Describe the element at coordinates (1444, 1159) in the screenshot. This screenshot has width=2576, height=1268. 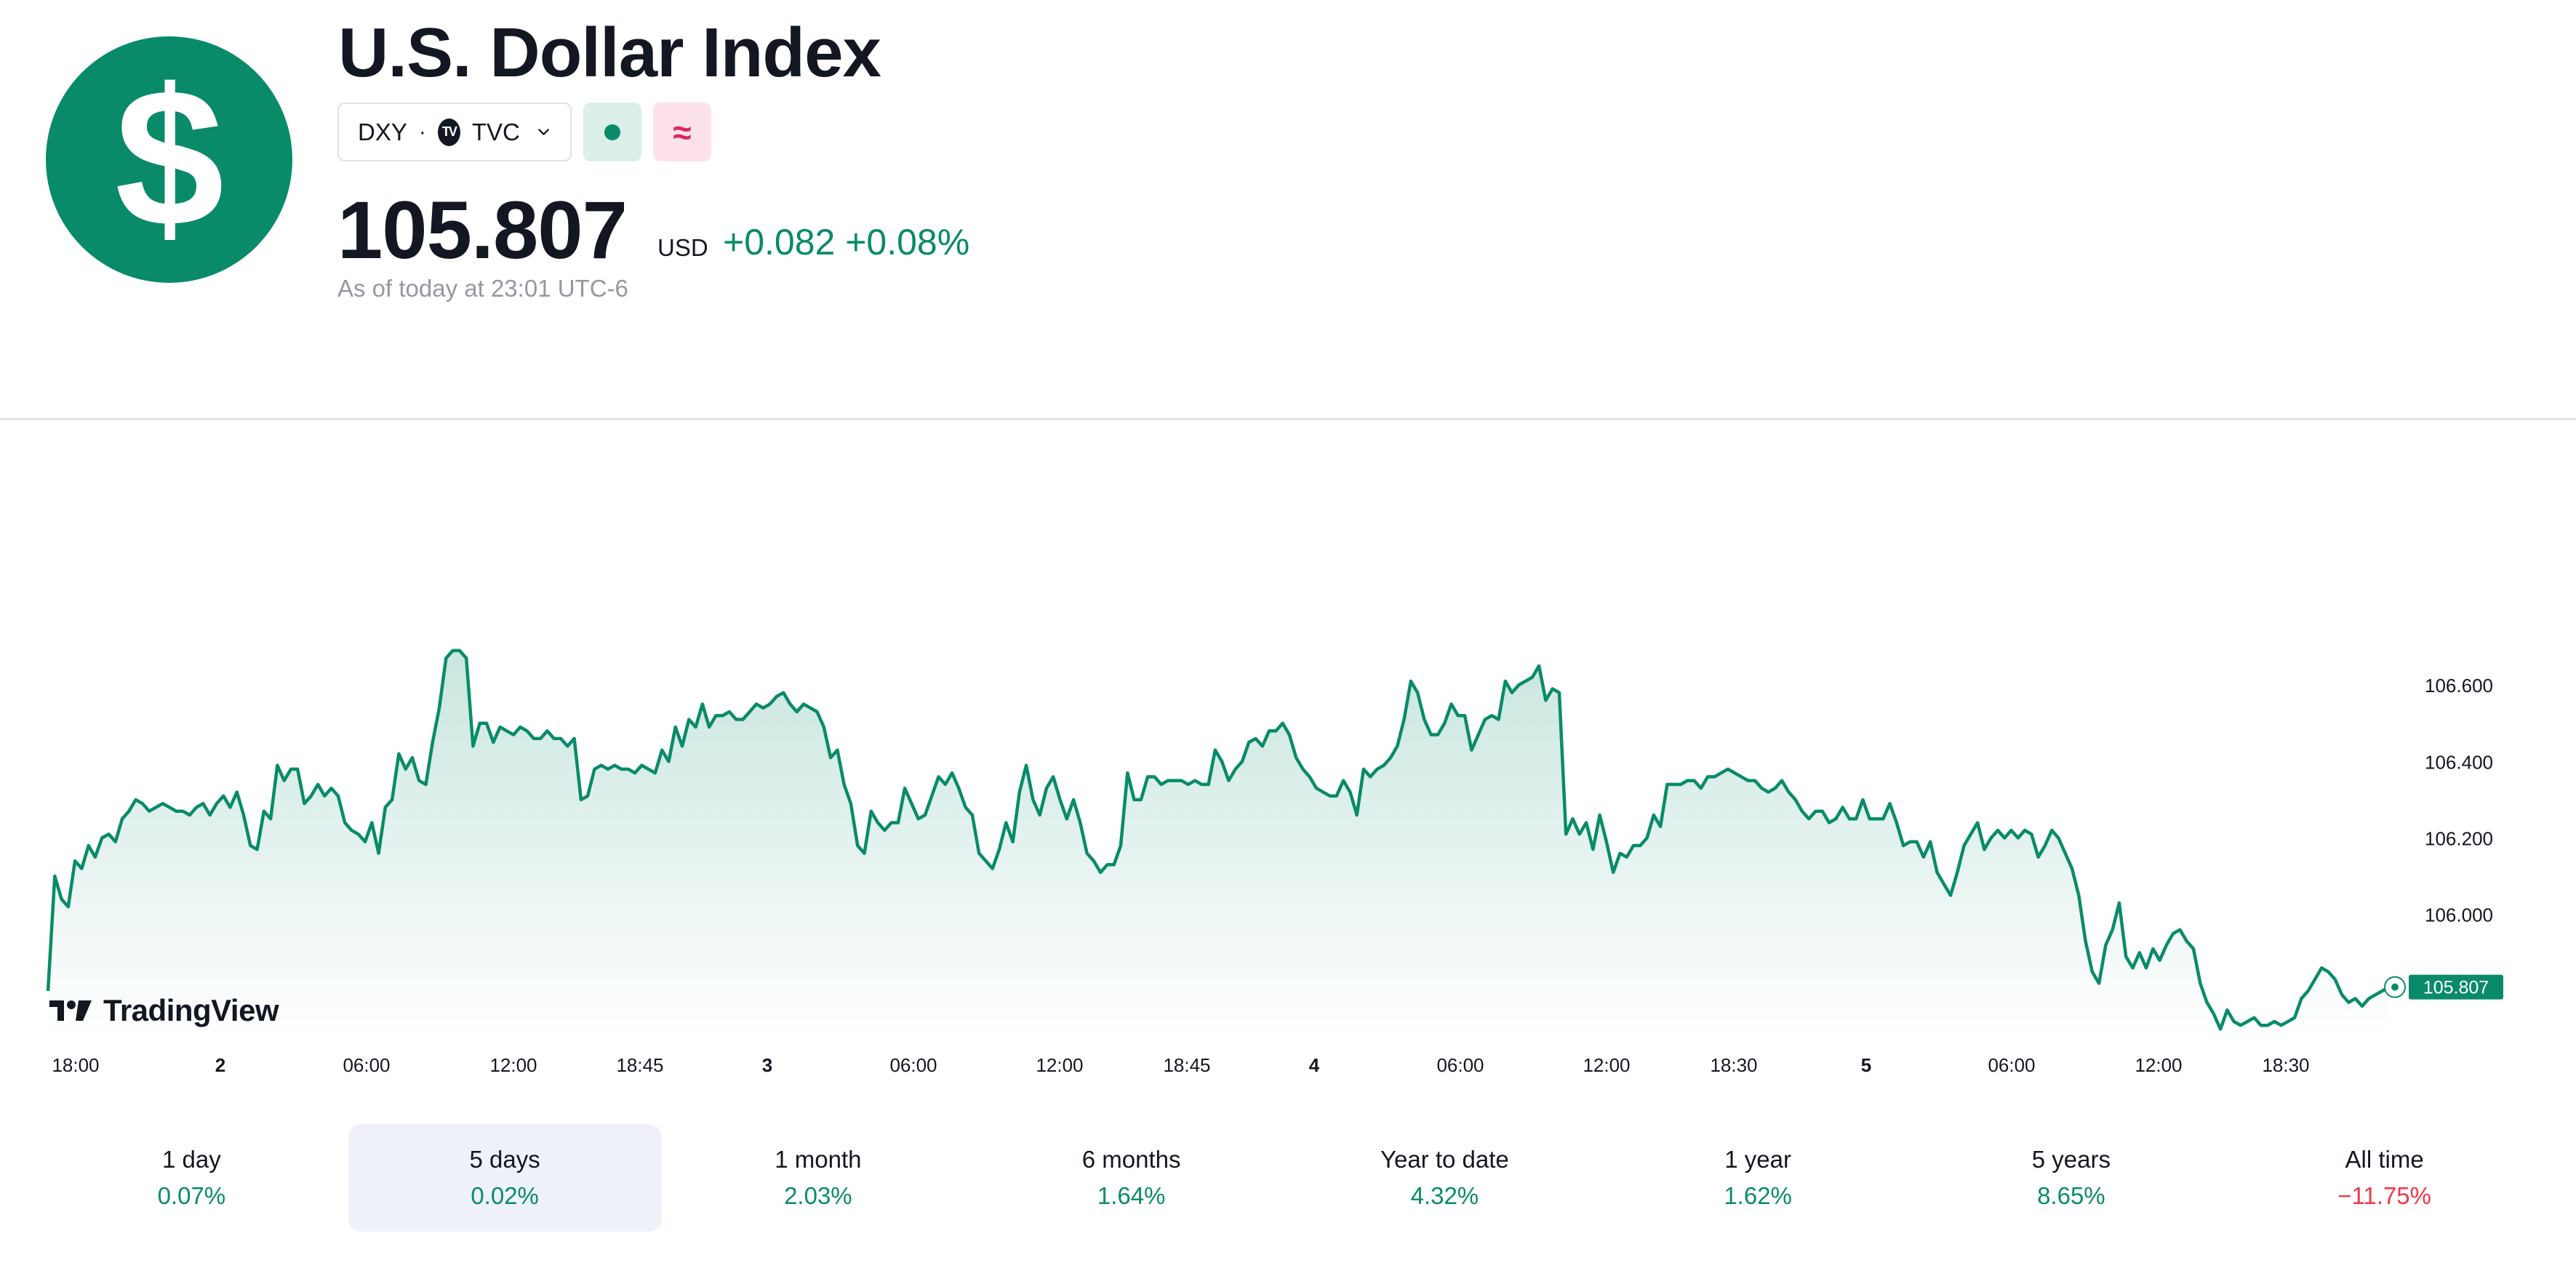
I see `period-label: Year to date` at that location.